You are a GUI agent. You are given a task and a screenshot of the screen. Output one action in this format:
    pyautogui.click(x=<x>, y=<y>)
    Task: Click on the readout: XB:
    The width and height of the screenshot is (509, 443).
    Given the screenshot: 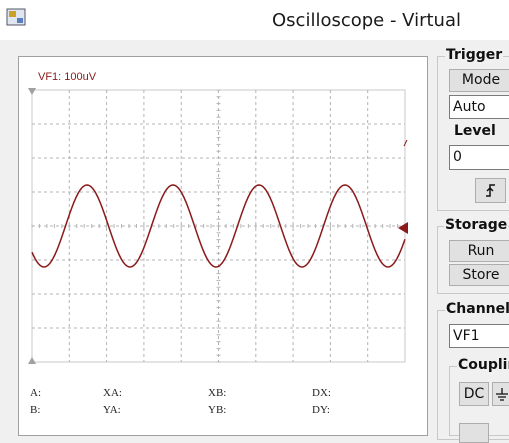 What is the action you would take?
    pyautogui.click(x=217, y=393)
    